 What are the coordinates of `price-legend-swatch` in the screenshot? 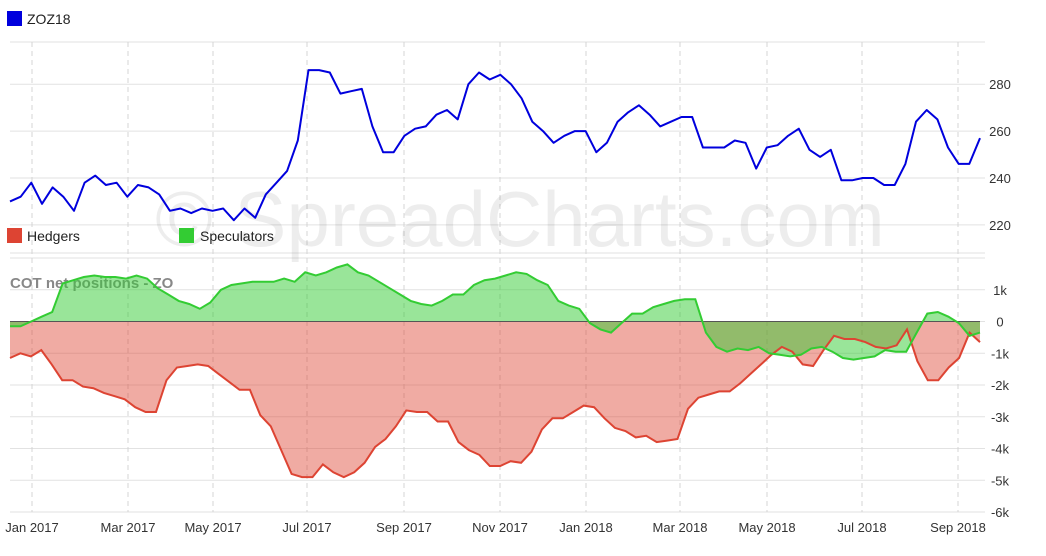 It's located at (14, 18).